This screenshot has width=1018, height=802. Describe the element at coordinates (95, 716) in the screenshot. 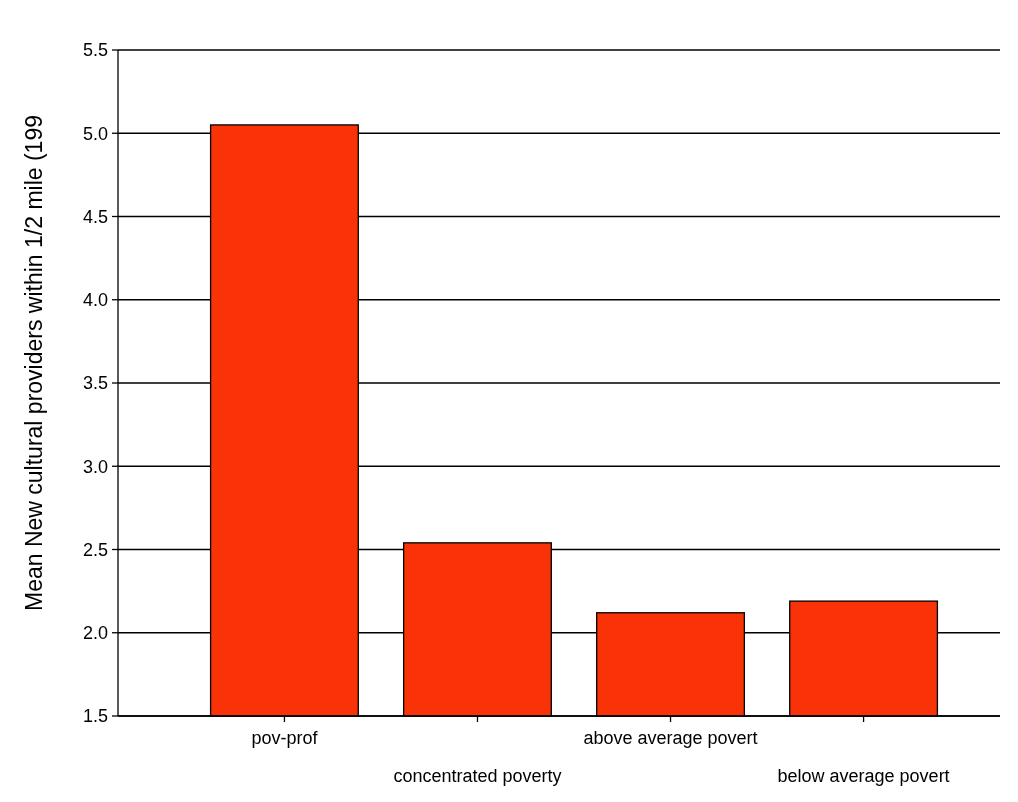

I see `y-tick-label: 1.5` at that location.